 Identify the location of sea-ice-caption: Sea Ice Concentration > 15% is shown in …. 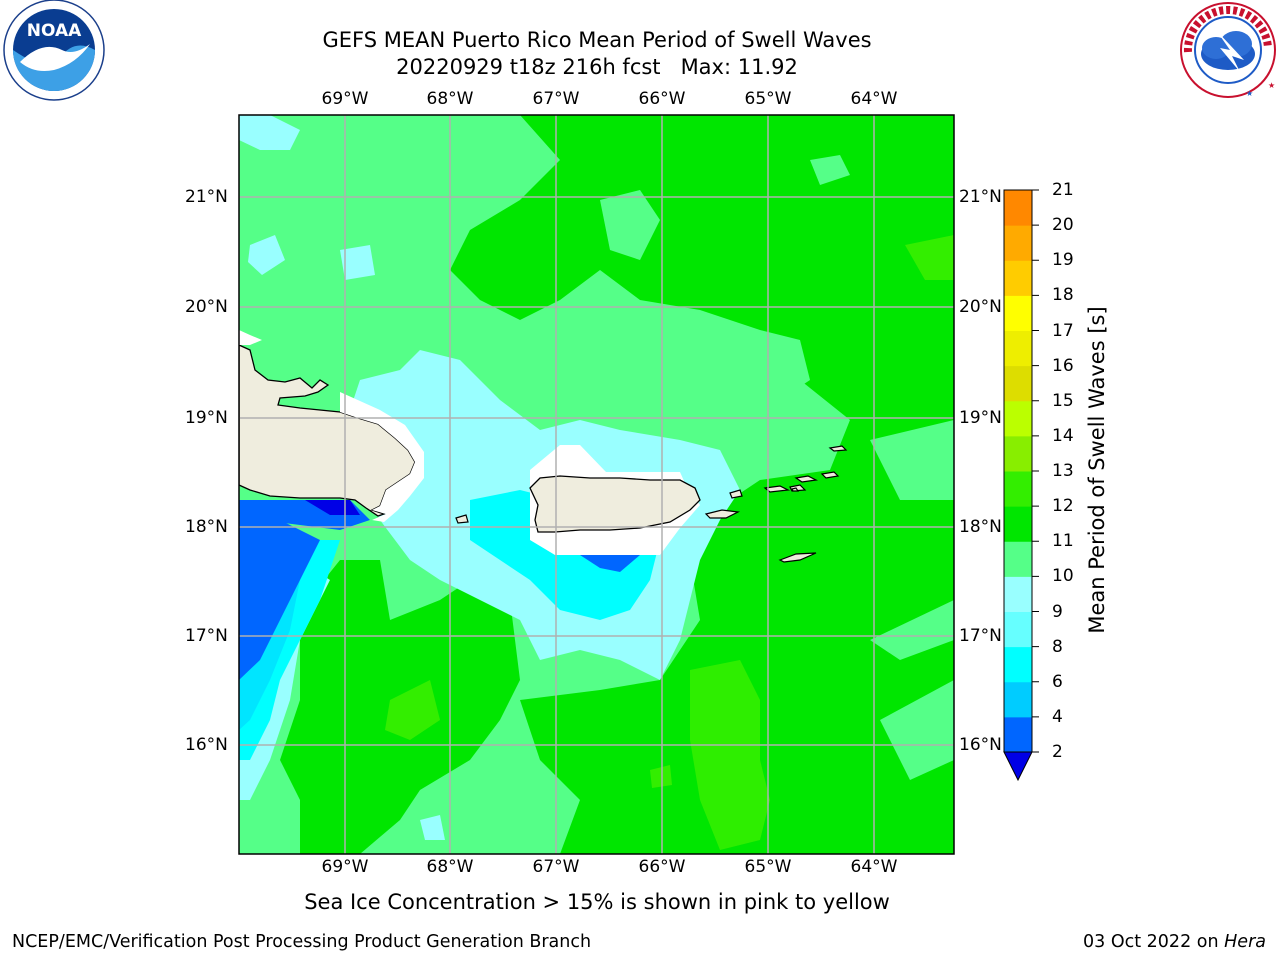
(597, 902).